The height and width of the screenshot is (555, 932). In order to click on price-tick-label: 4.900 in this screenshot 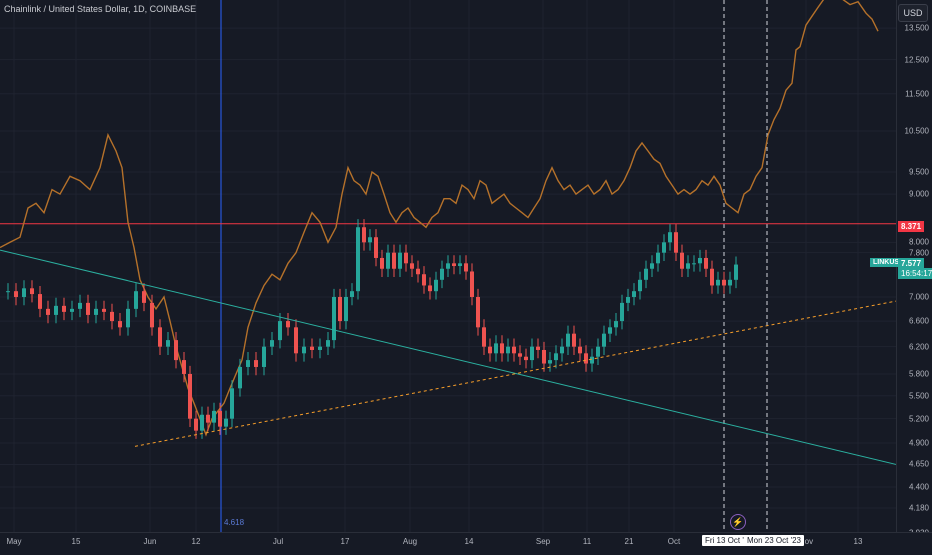, I will do `click(918, 443)`.